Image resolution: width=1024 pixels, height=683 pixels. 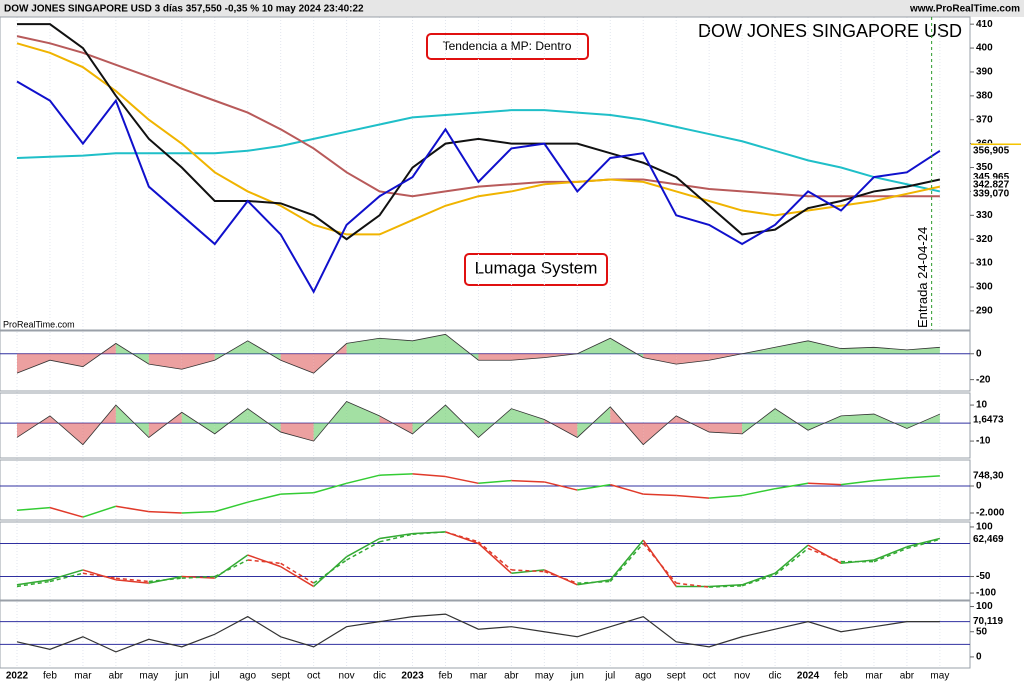 What do you see at coordinates (347, 676) in the screenshot?
I see `x-tick-label: nov` at bounding box center [347, 676].